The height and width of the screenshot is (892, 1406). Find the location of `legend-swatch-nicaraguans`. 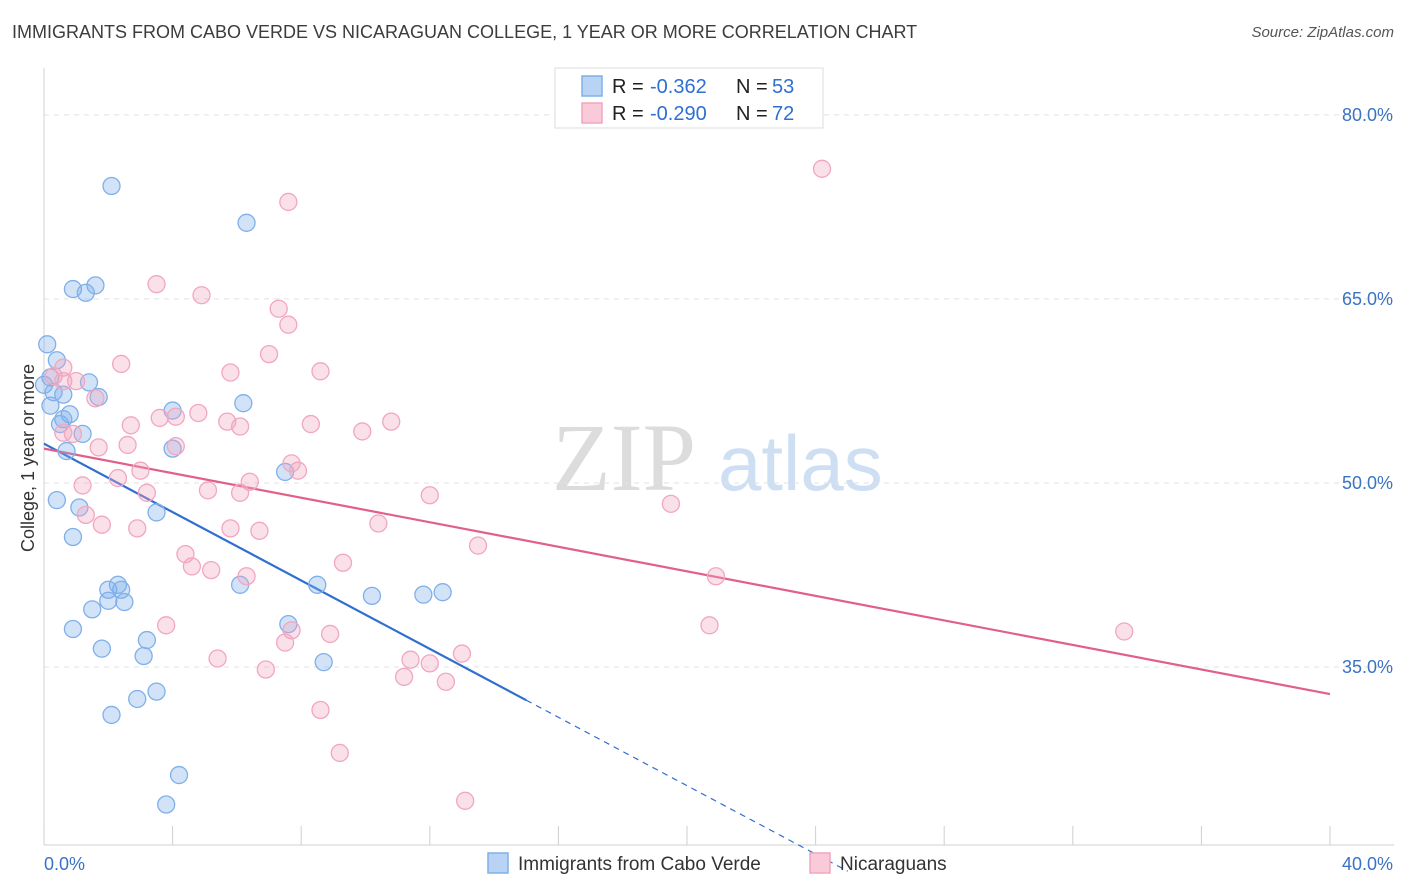

legend-swatch-nicaraguans is located at coordinates (592, 113).